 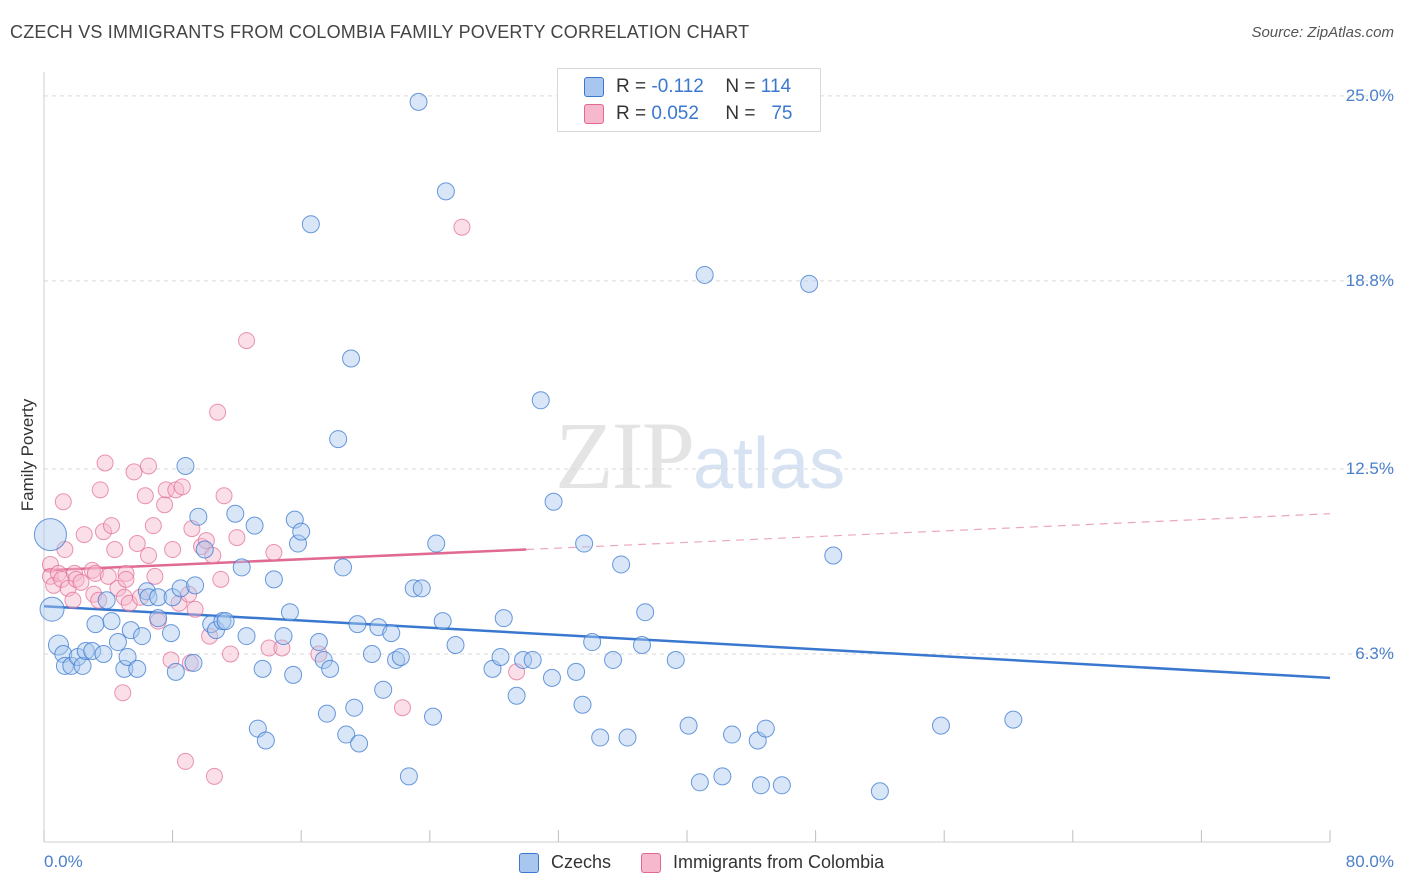 What do you see at coordinates (285, 560) in the screenshot?
I see `colombia-trend-line` at bounding box center [285, 560].